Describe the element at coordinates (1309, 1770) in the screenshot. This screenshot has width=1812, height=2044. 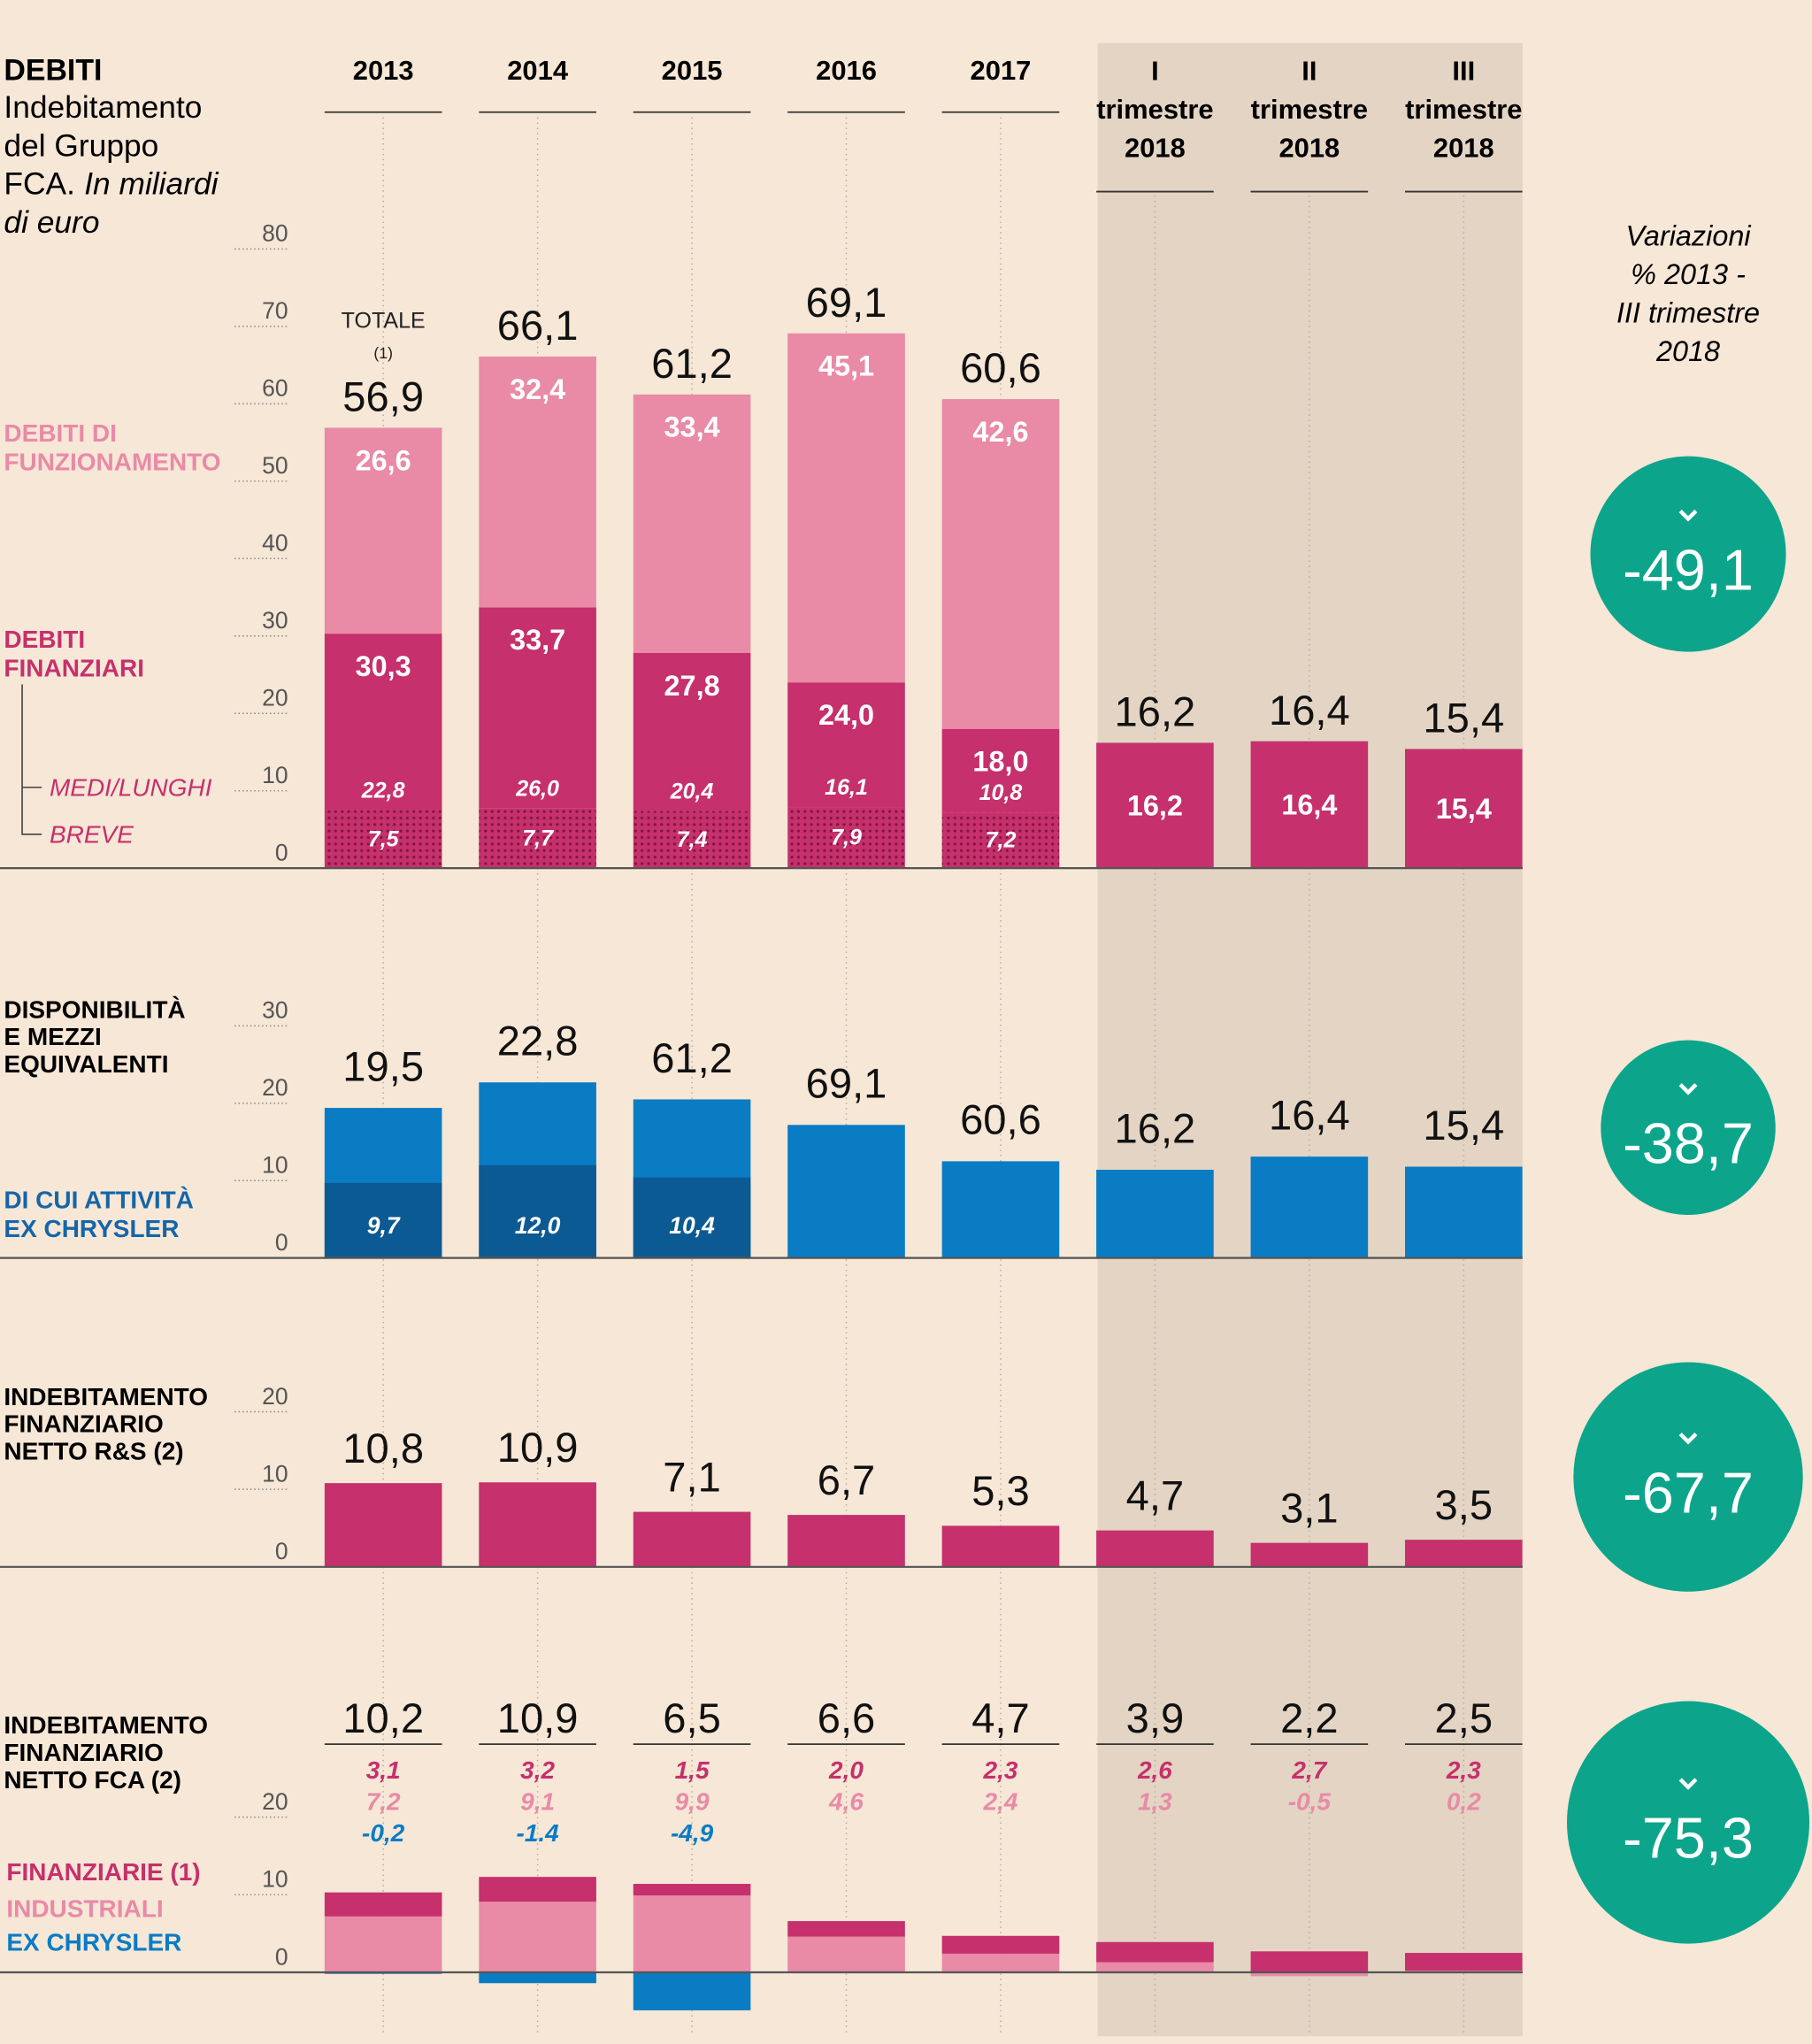
I see `segment-label: 2,7` at that location.